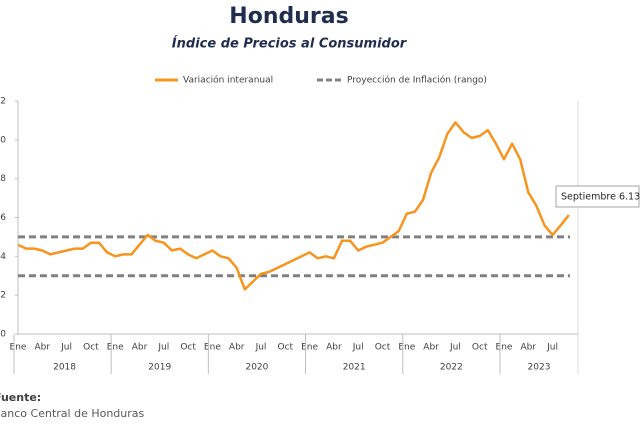  I want to click on annotation: Septiembre 6.13%, so click(600, 197).